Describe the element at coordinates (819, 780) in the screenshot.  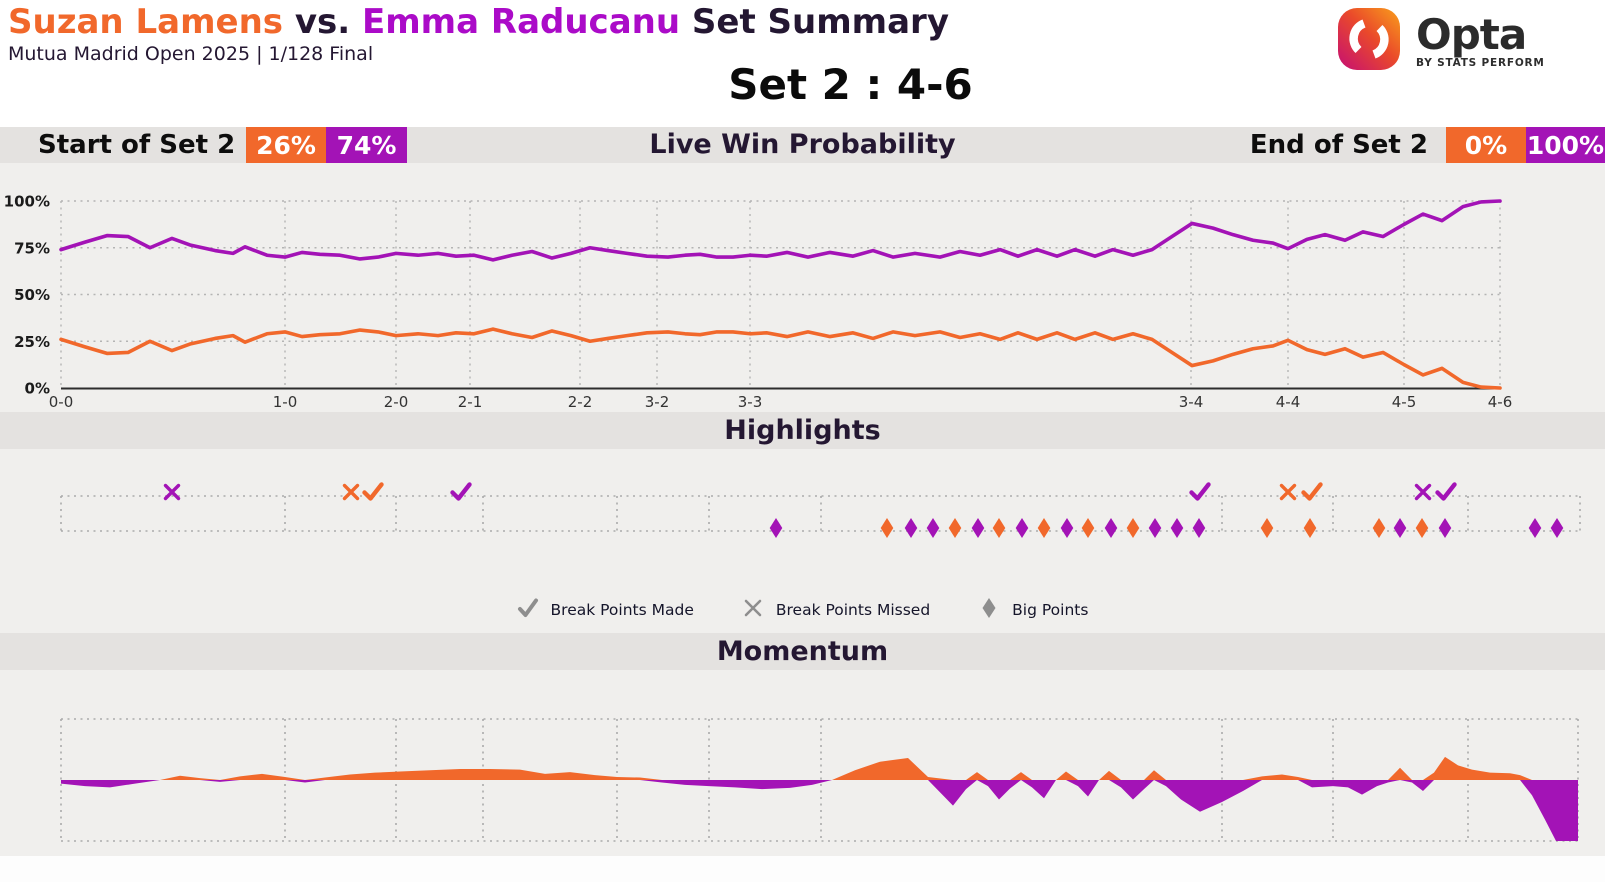
I see `momentum-chart` at that location.